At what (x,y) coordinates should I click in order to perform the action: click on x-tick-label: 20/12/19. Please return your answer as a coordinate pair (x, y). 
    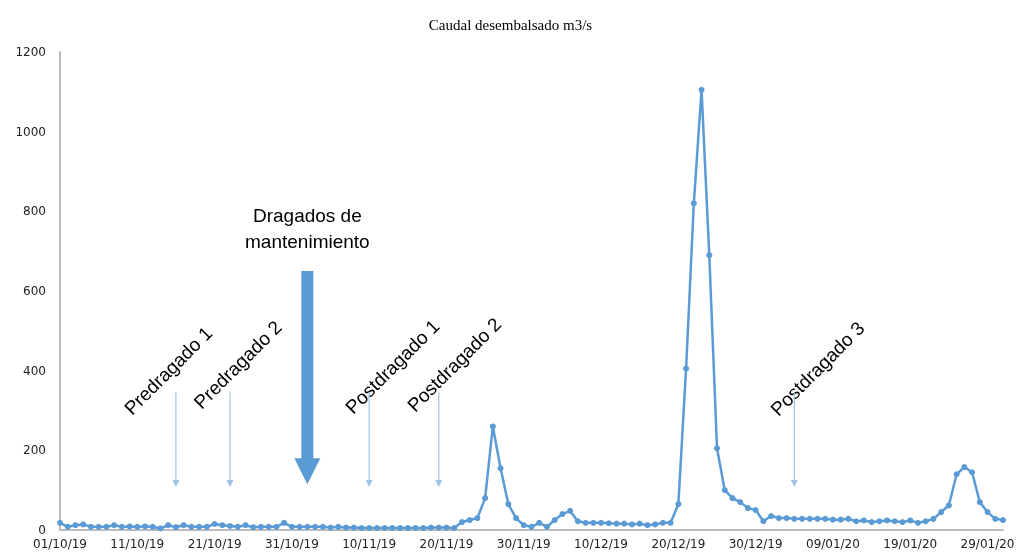
    Looking at the image, I should click on (678, 544).